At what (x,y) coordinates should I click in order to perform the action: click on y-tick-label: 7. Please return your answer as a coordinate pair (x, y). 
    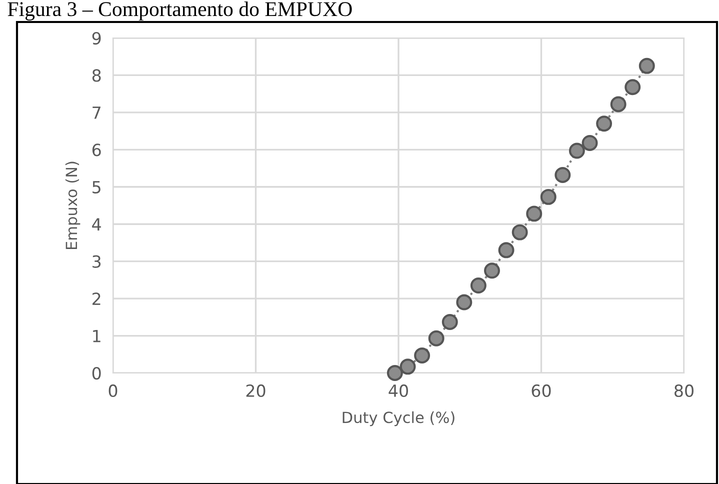
    Looking at the image, I should click on (96, 112).